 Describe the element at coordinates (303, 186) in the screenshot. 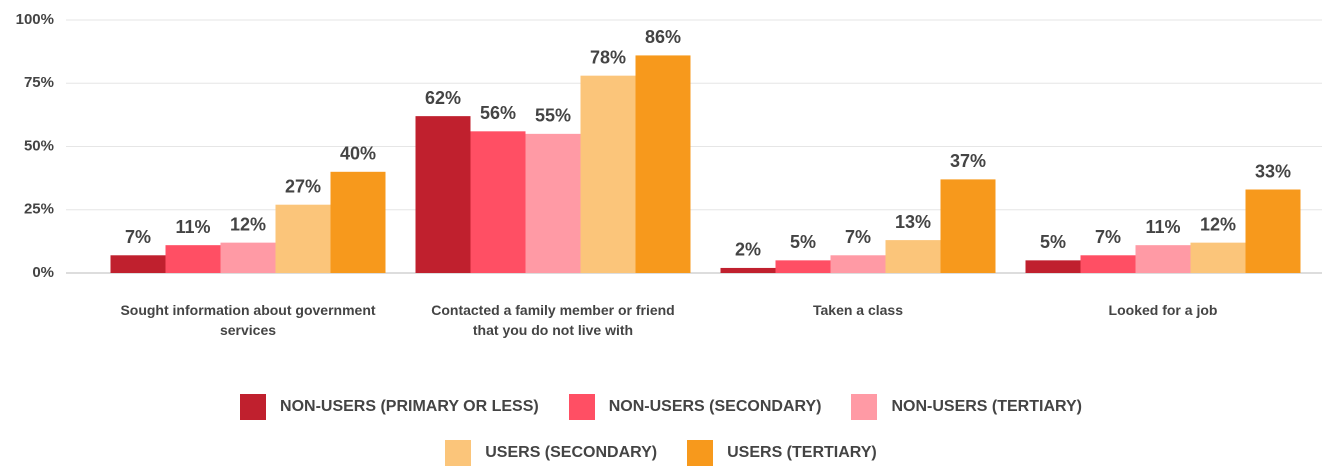

I see `value-label: 27%` at that location.